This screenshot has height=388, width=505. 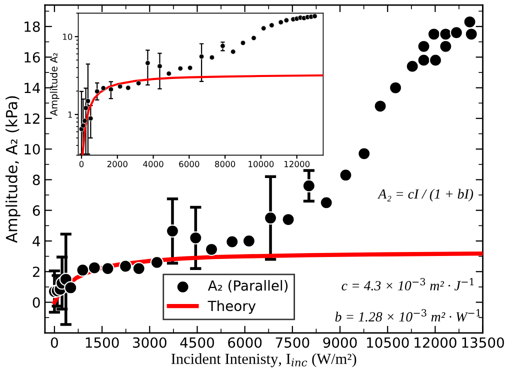 I want to click on y-axis-title: Amplitude, A₂ (kPa), so click(x=13, y=169).